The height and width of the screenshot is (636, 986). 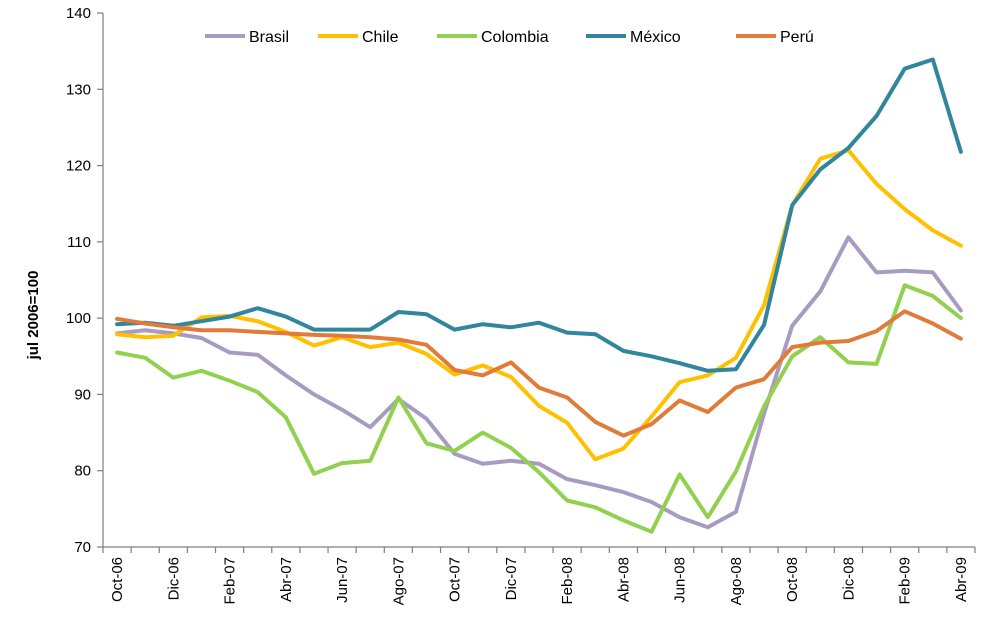 I want to click on y-tick-label: 130, so click(x=78, y=89).